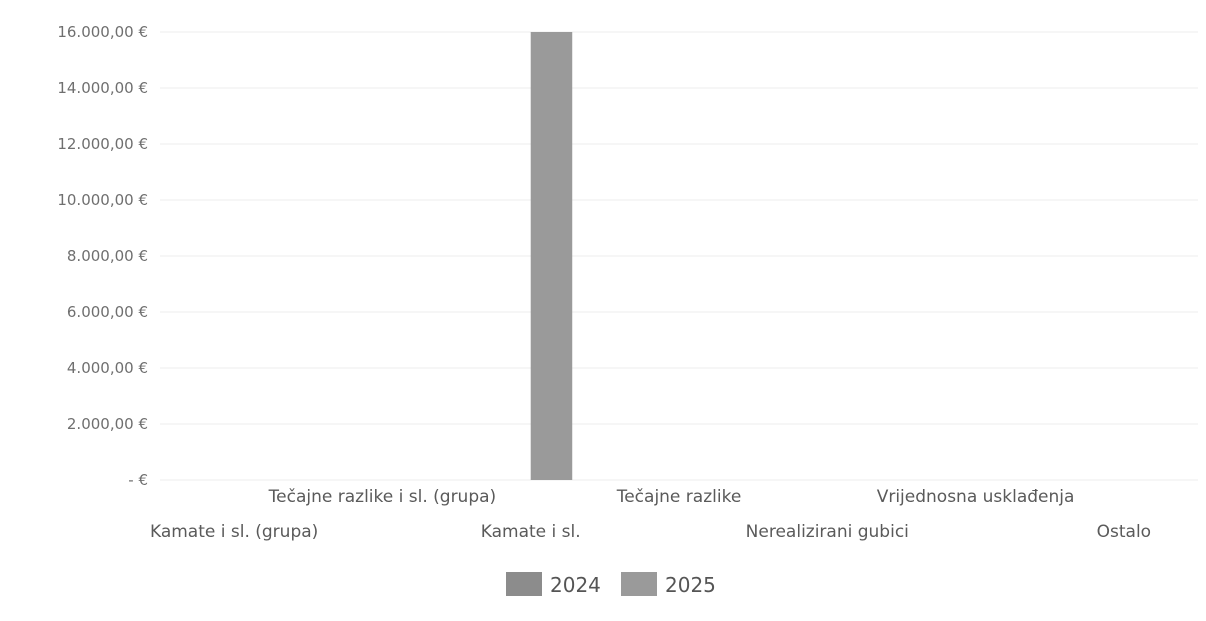 This screenshot has width=1206, height=621. I want to click on legend-label-2025: 2025, so click(690, 585).